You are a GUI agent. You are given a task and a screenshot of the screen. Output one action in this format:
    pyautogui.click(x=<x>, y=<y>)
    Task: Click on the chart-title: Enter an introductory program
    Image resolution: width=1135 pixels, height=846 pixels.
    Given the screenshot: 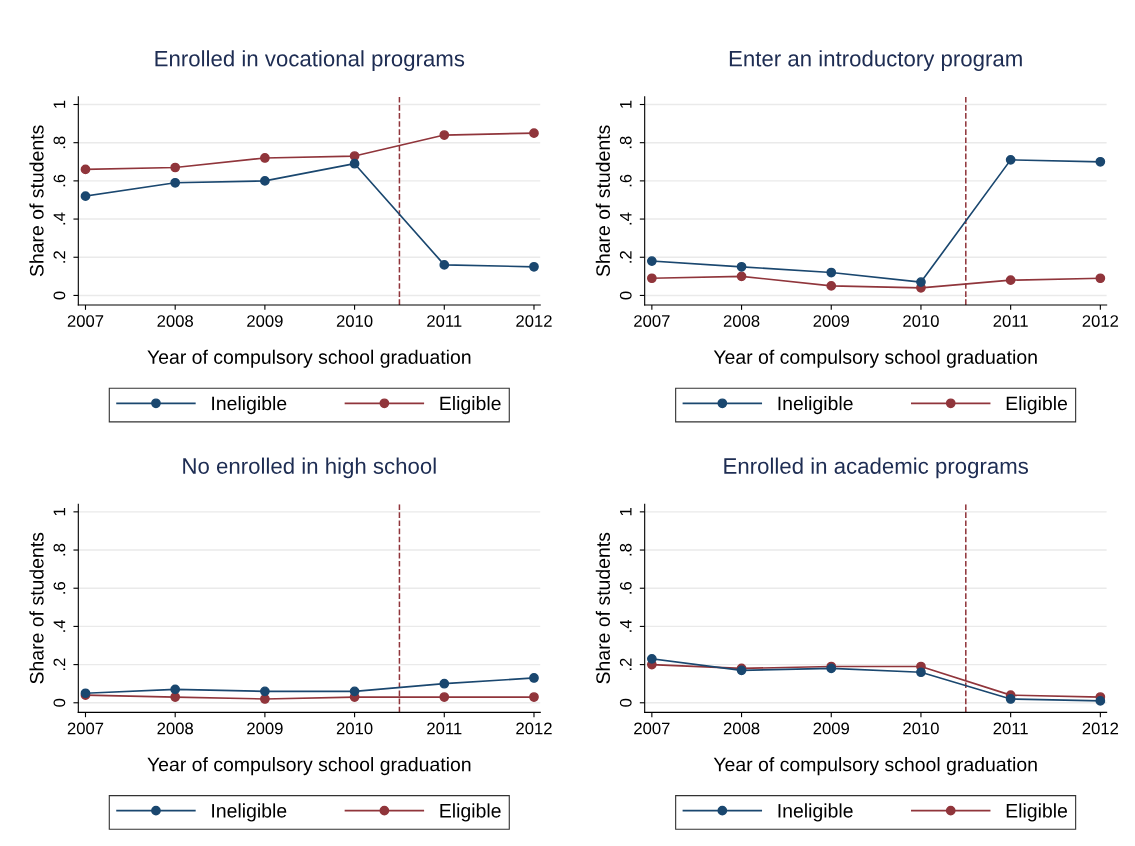 What is the action you would take?
    pyautogui.click(x=875, y=60)
    